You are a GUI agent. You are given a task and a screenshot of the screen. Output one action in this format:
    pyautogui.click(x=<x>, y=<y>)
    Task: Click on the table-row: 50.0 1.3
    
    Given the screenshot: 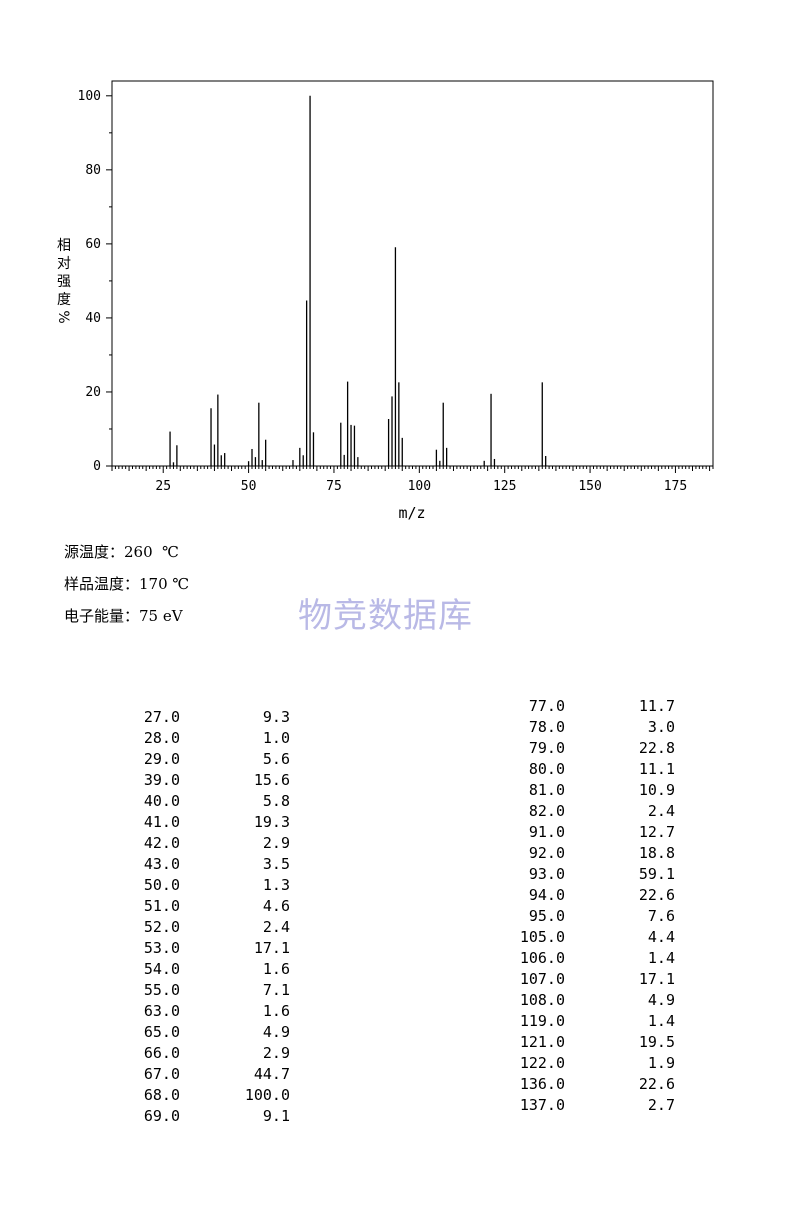 What is the action you would take?
    pyautogui.click(x=202, y=885)
    